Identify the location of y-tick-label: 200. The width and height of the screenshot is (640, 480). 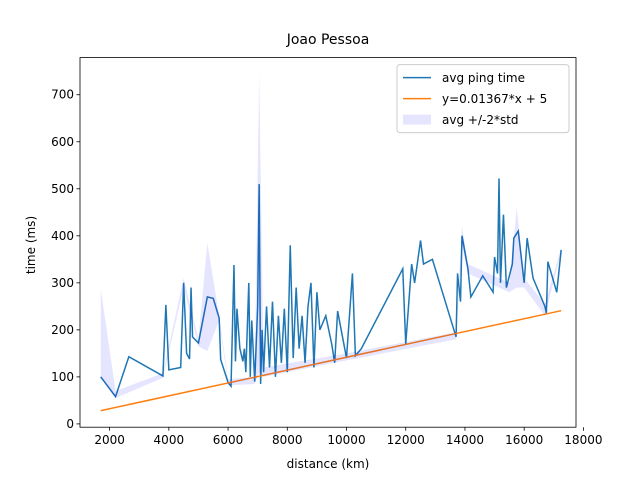
(62, 330).